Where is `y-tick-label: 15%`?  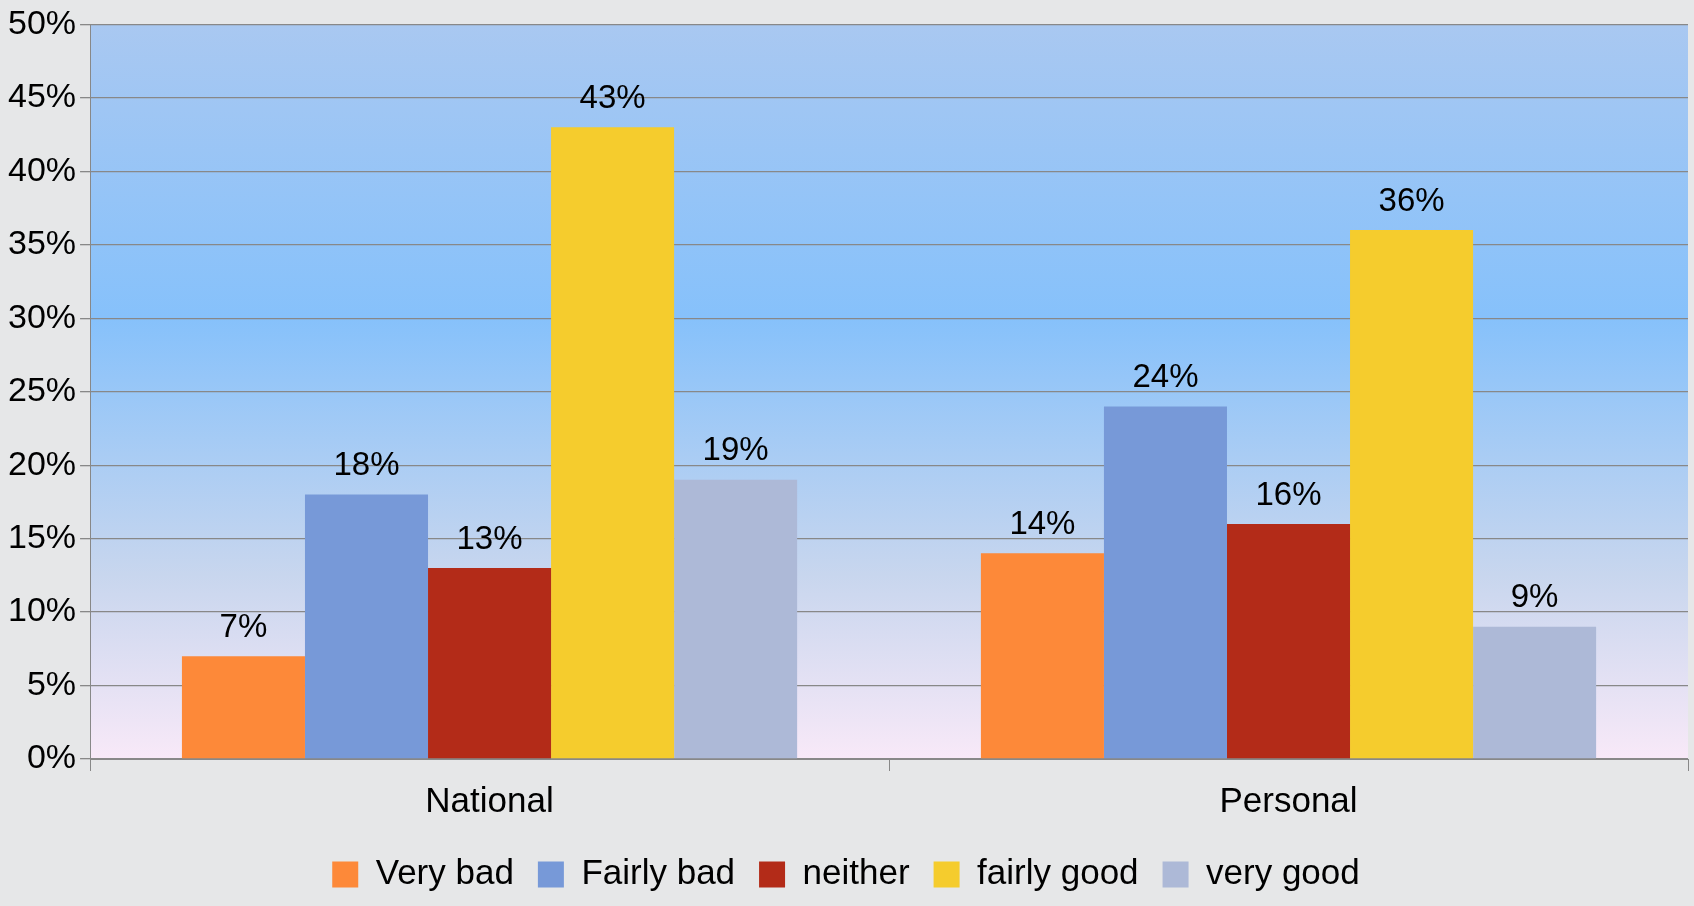
y-tick-label: 15% is located at coordinates (42, 535).